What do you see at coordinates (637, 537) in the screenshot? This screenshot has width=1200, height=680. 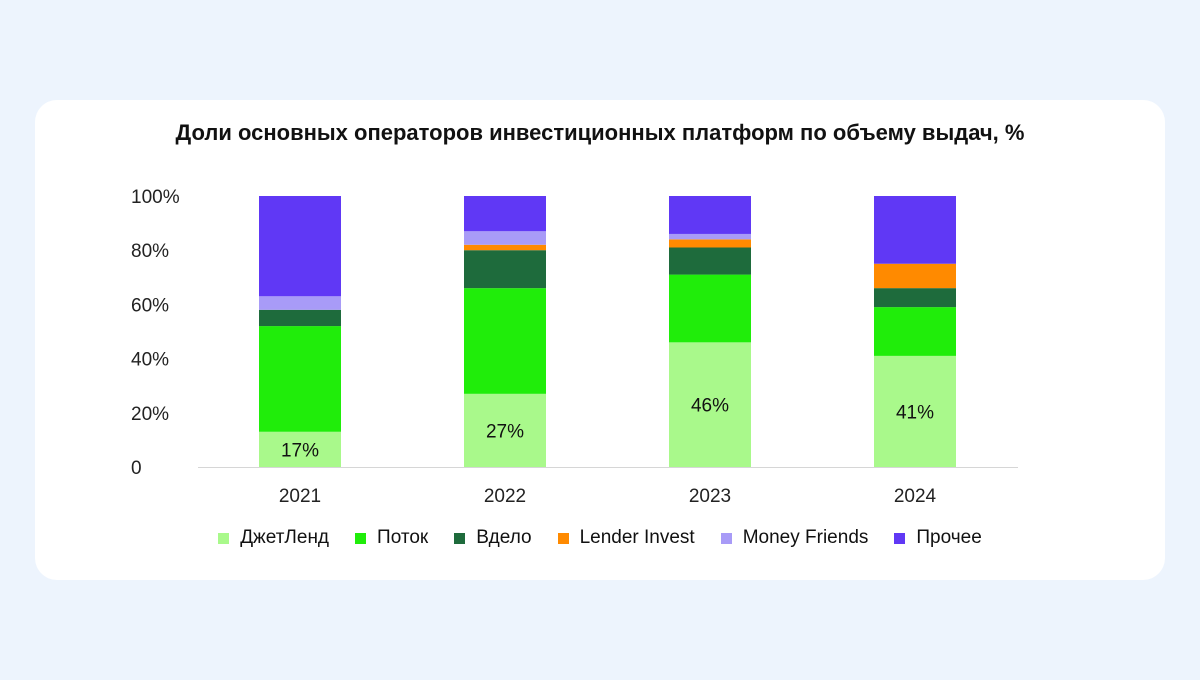 I see `legend-label: Lender Invest` at bounding box center [637, 537].